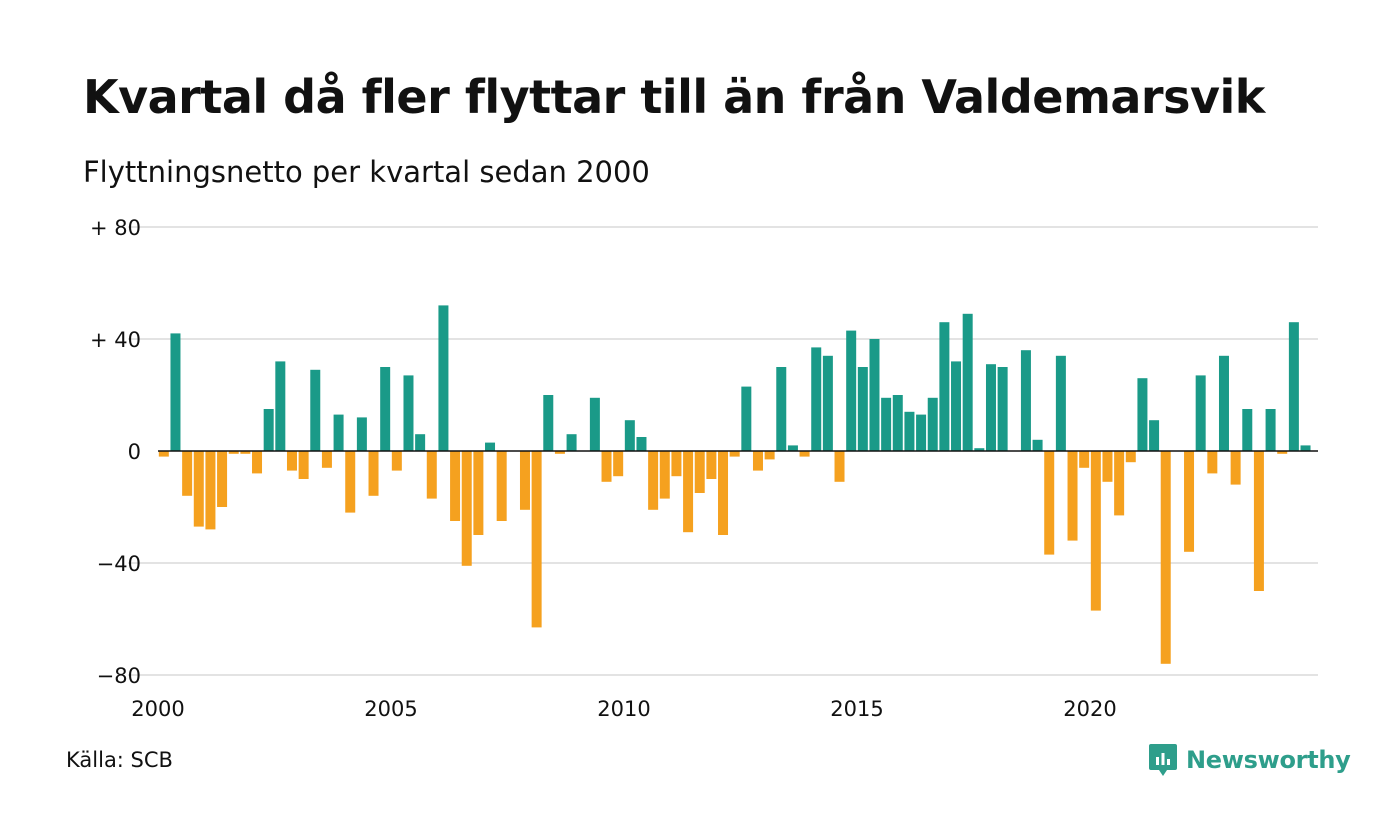 The width and height of the screenshot is (1400, 840). I want to click on y-tick-label: 0, so click(134, 452).